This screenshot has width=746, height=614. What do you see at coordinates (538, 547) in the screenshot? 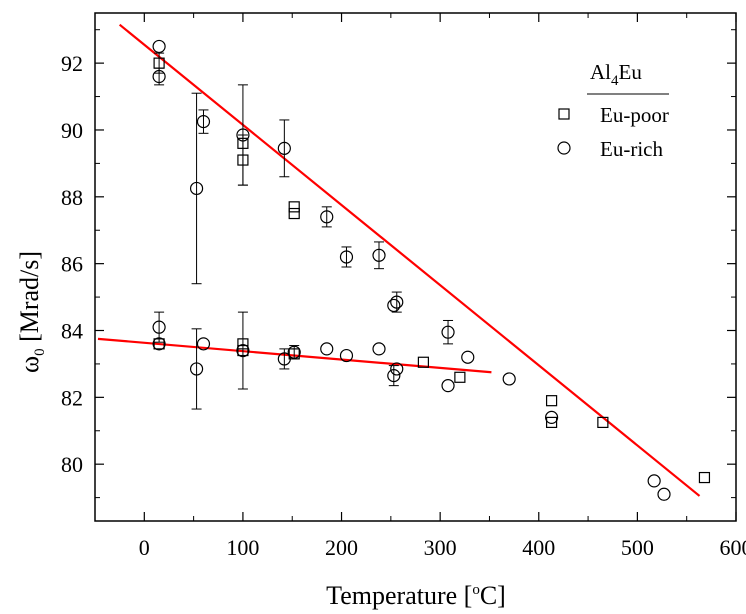
I see `x-tick-label: 400` at bounding box center [538, 547].